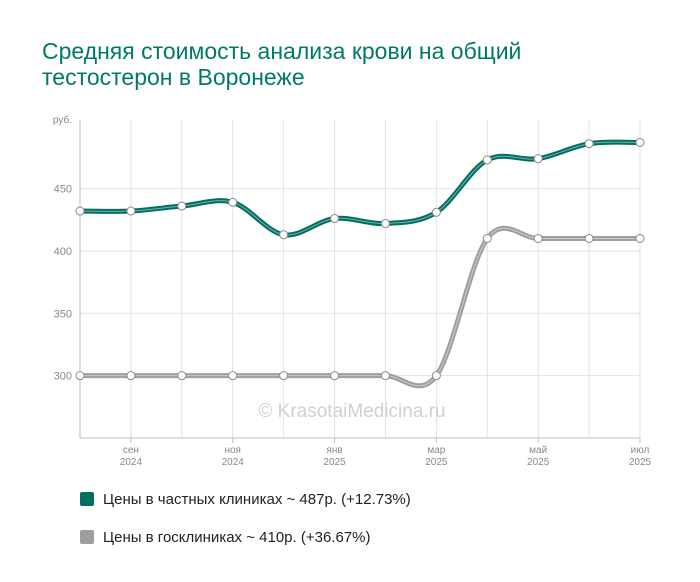 This screenshot has height=582, width=700. What do you see at coordinates (351, 411) in the screenshot?
I see `watermark: © KrasotaiMedicina.ru` at bounding box center [351, 411].